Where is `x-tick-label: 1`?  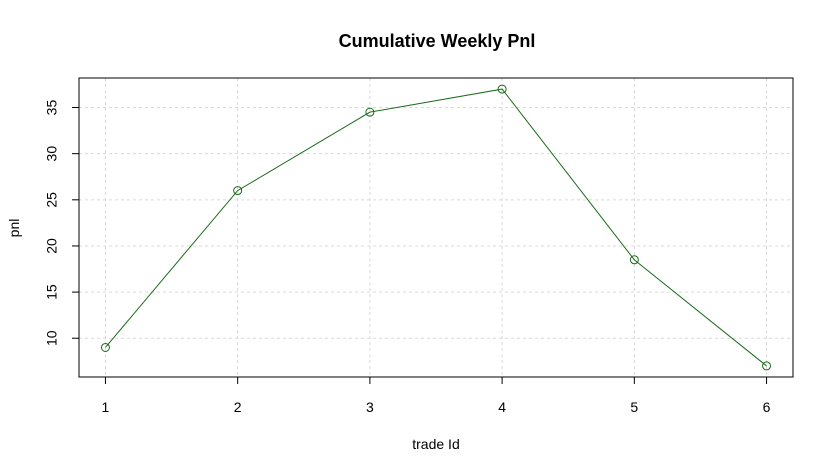 x-tick-label: 1 is located at coordinates (106, 407).